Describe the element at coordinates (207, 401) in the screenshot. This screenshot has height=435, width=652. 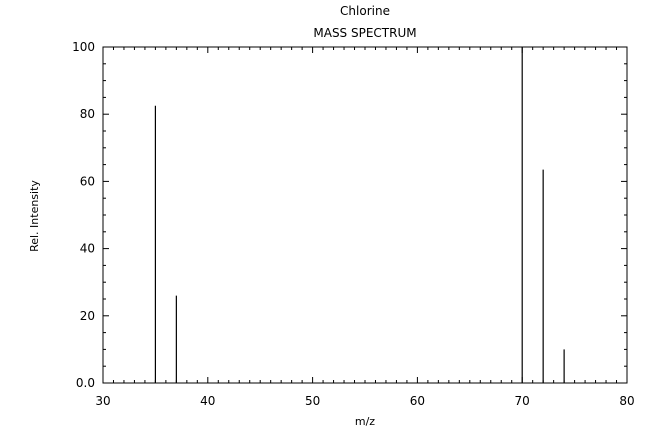
I see `x-tick-label: 40` at that location.